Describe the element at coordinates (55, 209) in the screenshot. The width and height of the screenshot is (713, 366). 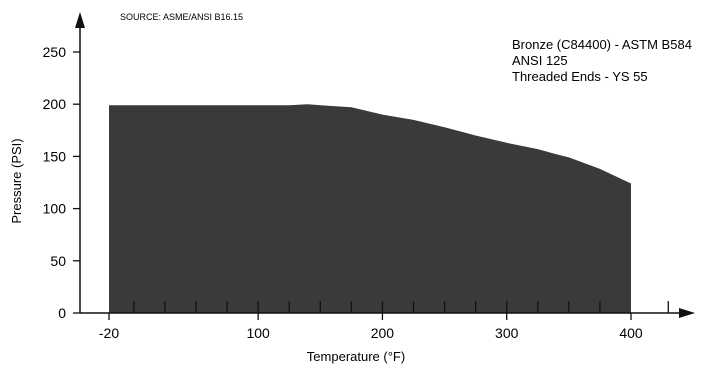
I see `y-tick-label-100: 100` at that location.